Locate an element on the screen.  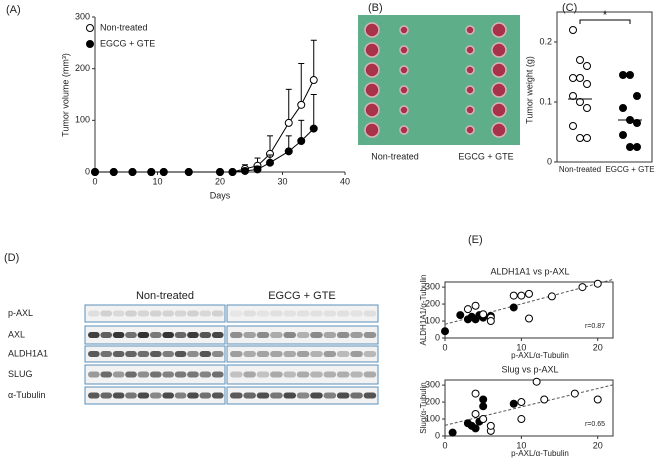
annotation: r=0.87 is located at coordinates (595, 326).